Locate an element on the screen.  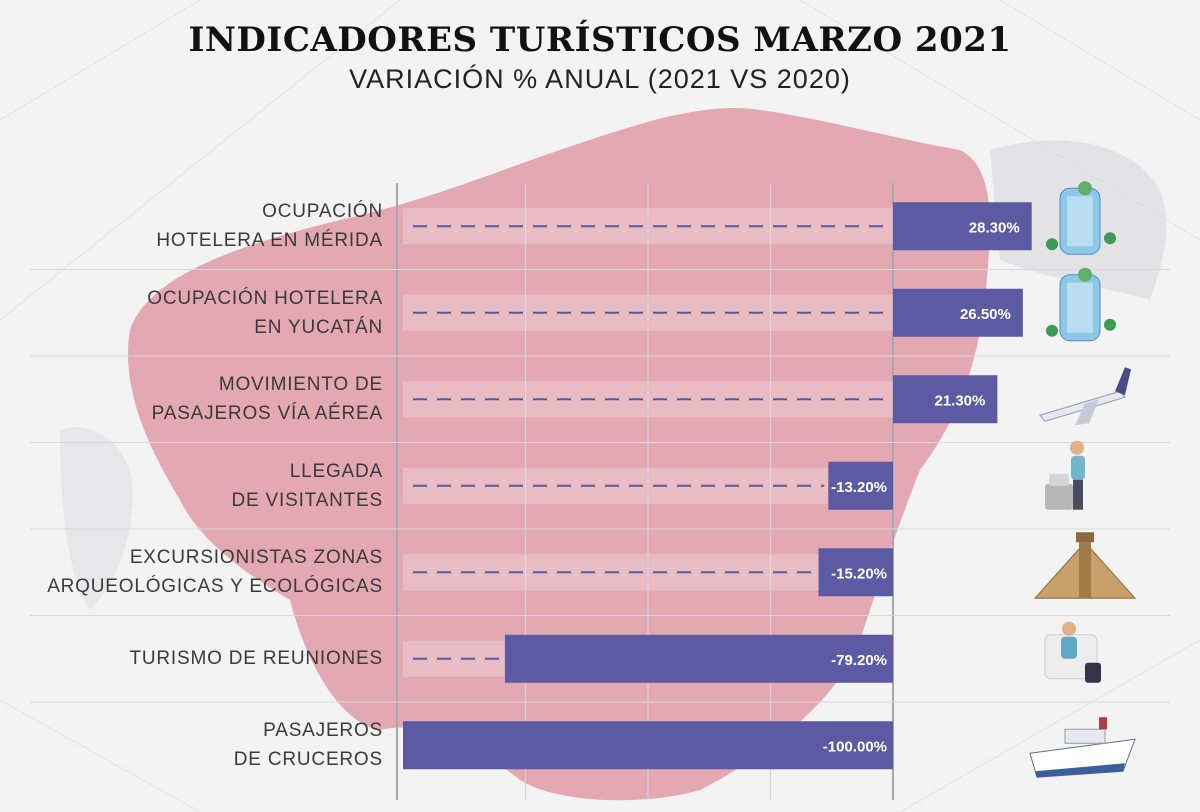
data-label: -13.20% is located at coordinates (859, 487).